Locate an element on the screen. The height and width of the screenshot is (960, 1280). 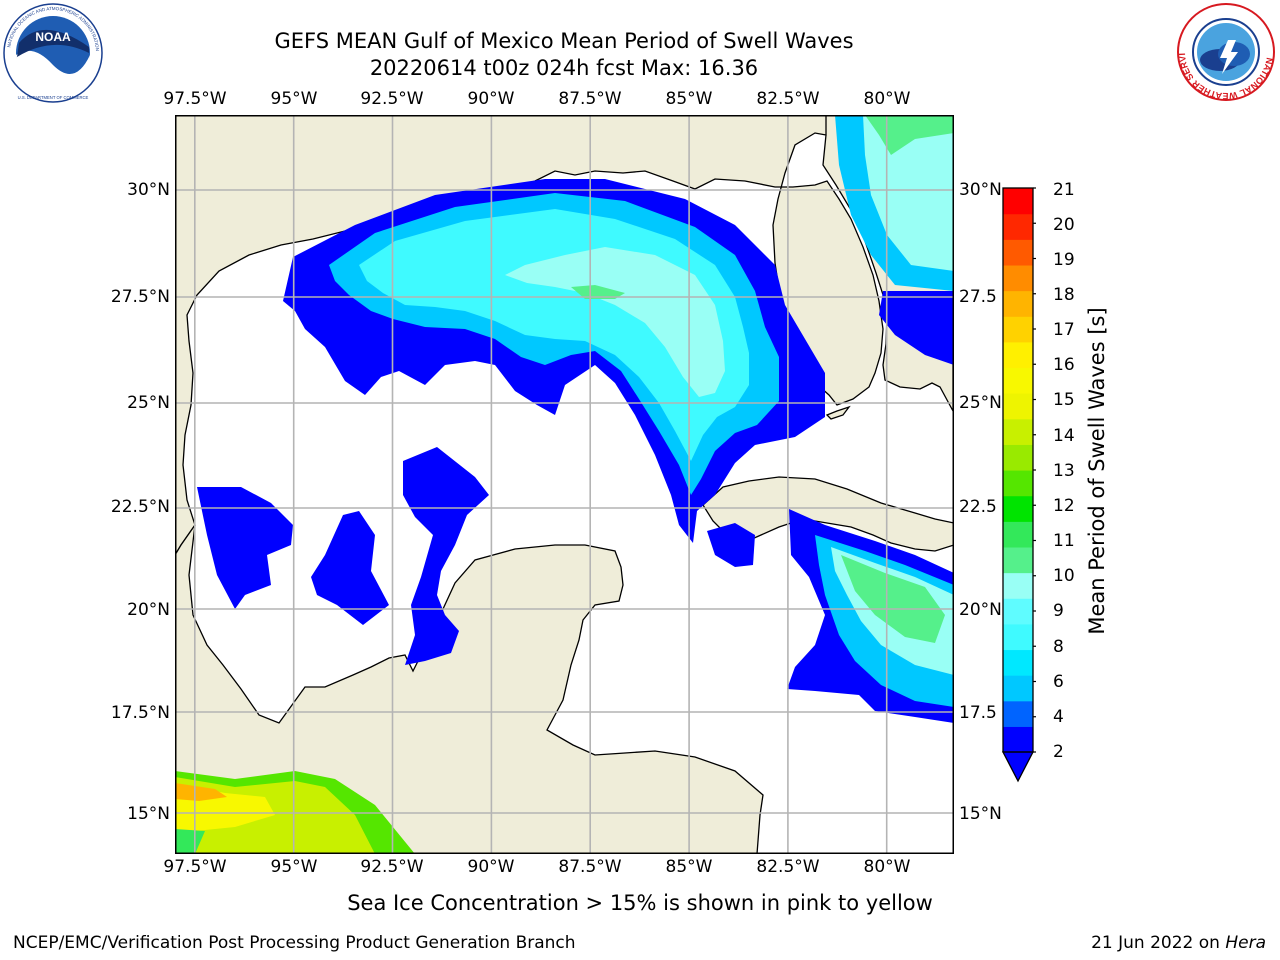
contour-11s-pacific-edge is located at coordinates (190, 841).